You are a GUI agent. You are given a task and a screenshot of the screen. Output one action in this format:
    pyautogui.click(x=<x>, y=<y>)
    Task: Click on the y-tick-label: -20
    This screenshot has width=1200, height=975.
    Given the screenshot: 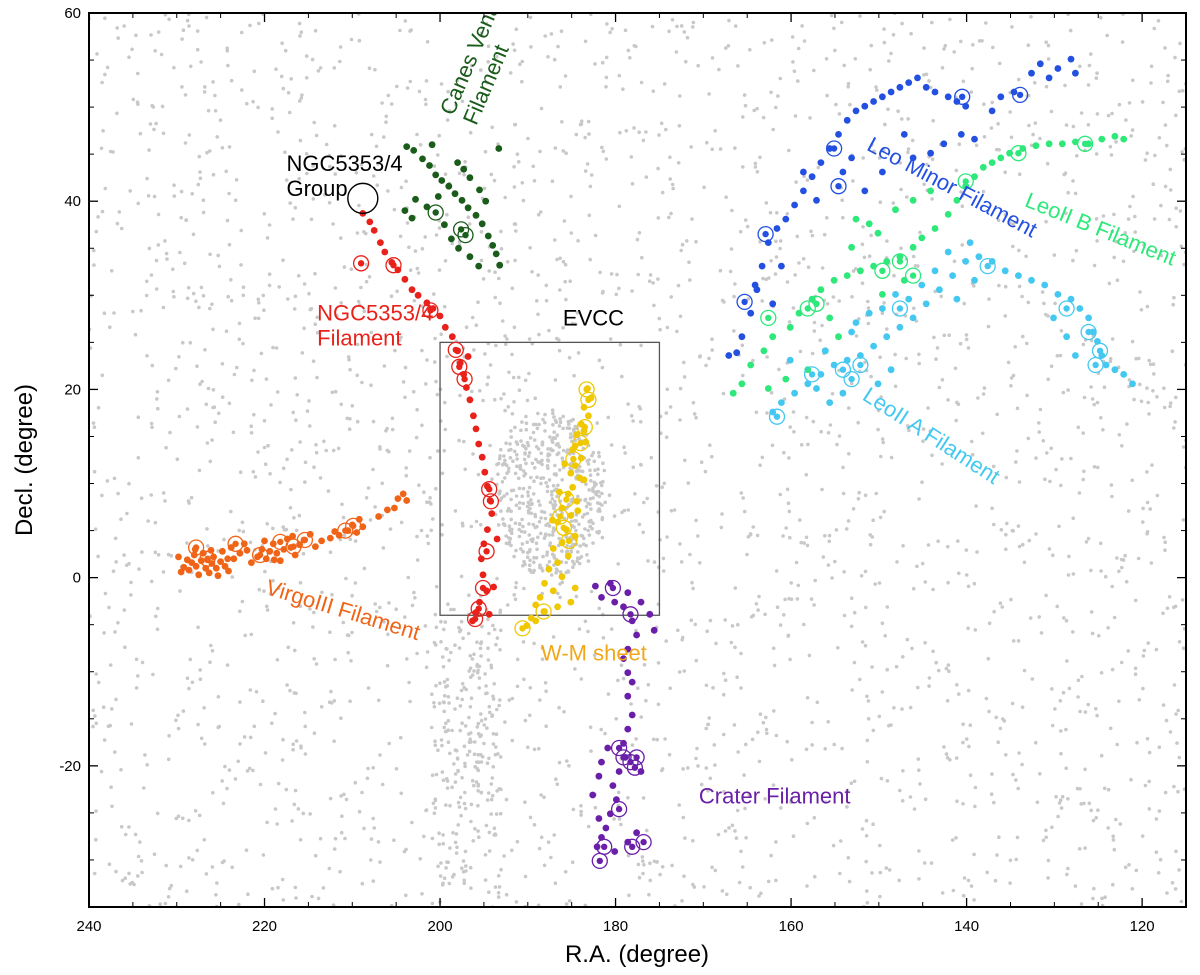 What is the action you would take?
    pyautogui.click(x=70, y=766)
    